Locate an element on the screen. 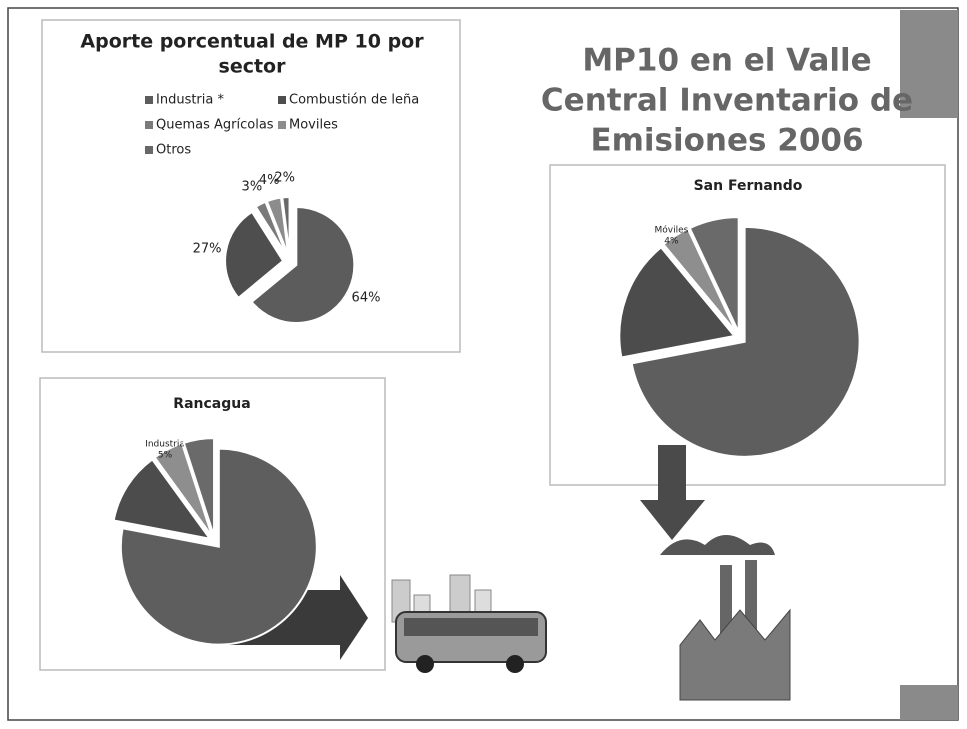  data-label: 27% is located at coordinates (207, 248).